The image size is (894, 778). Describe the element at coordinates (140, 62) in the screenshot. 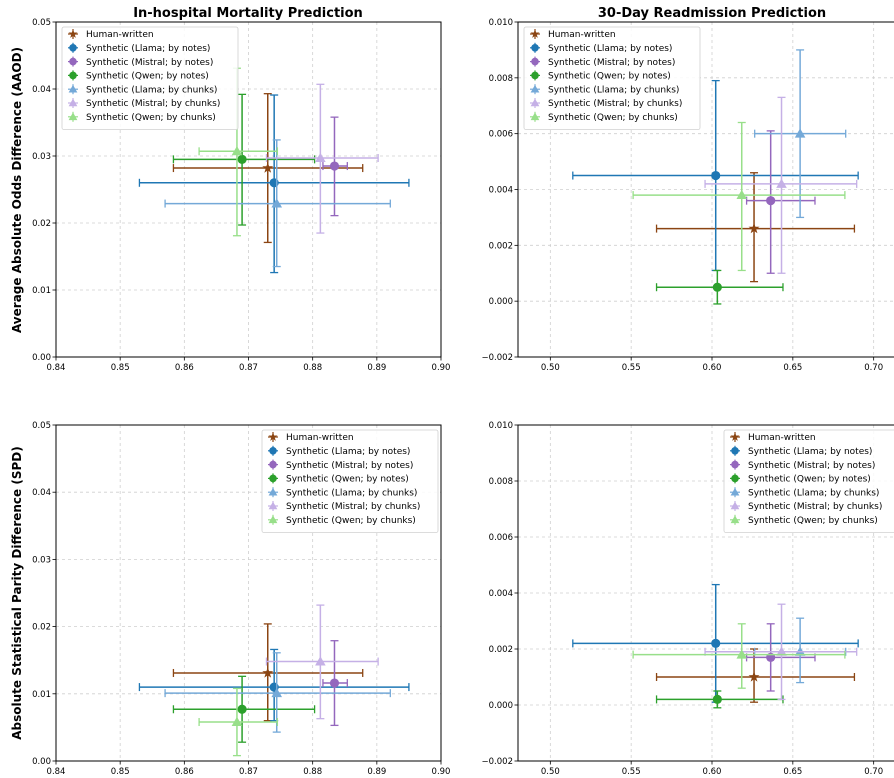

I see `legend-entry: Synthetic (Mistral; by notes)` at that location.